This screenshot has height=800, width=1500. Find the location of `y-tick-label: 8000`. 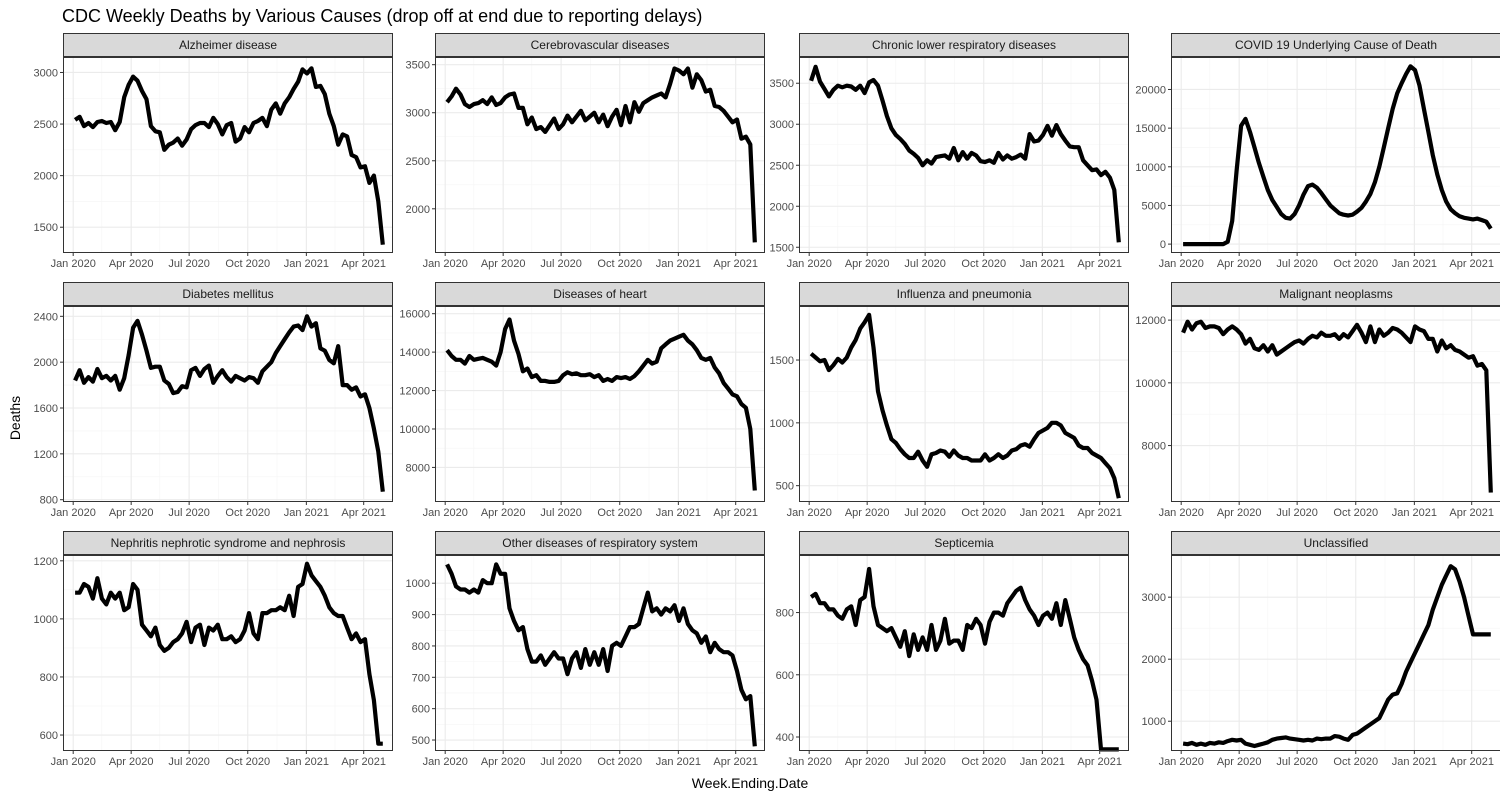

y-tick-label: 8000 is located at coordinates (1154, 447).